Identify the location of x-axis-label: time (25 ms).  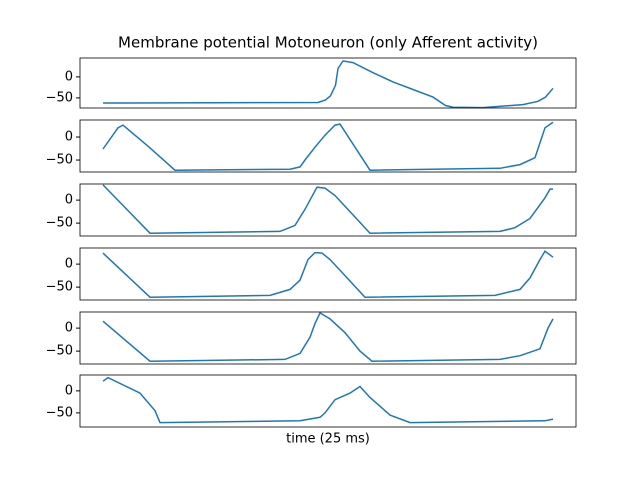
(328, 439).